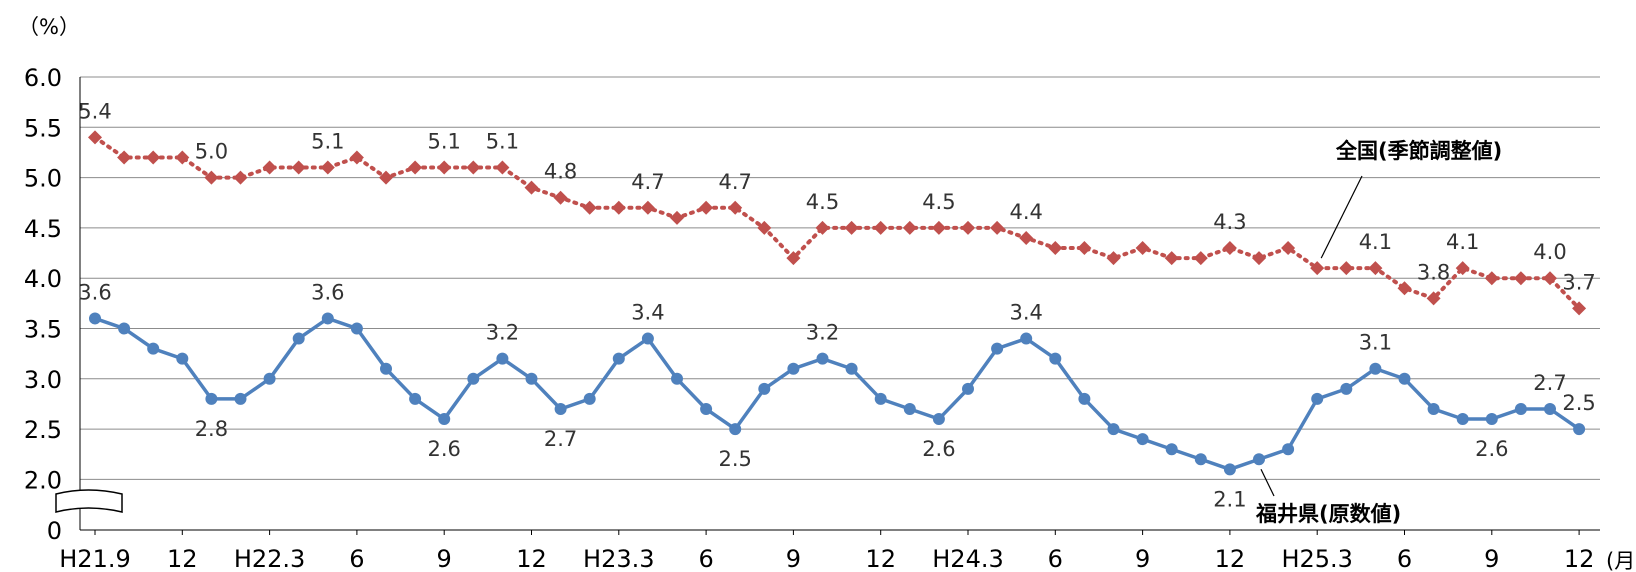 The height and width of the screenshot is (572, 1636). I want to click on y-tick-label: 5.0, so click(43, 179).